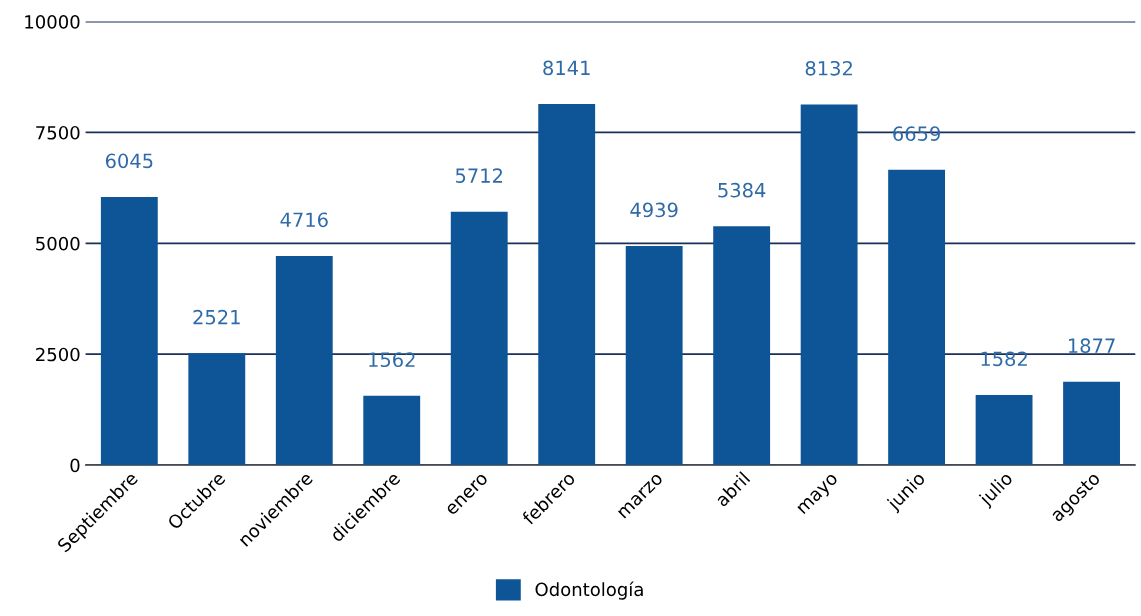 This screenshot has height=616, width=1141. I want to click on data-label: 5712, so click(479, 175).